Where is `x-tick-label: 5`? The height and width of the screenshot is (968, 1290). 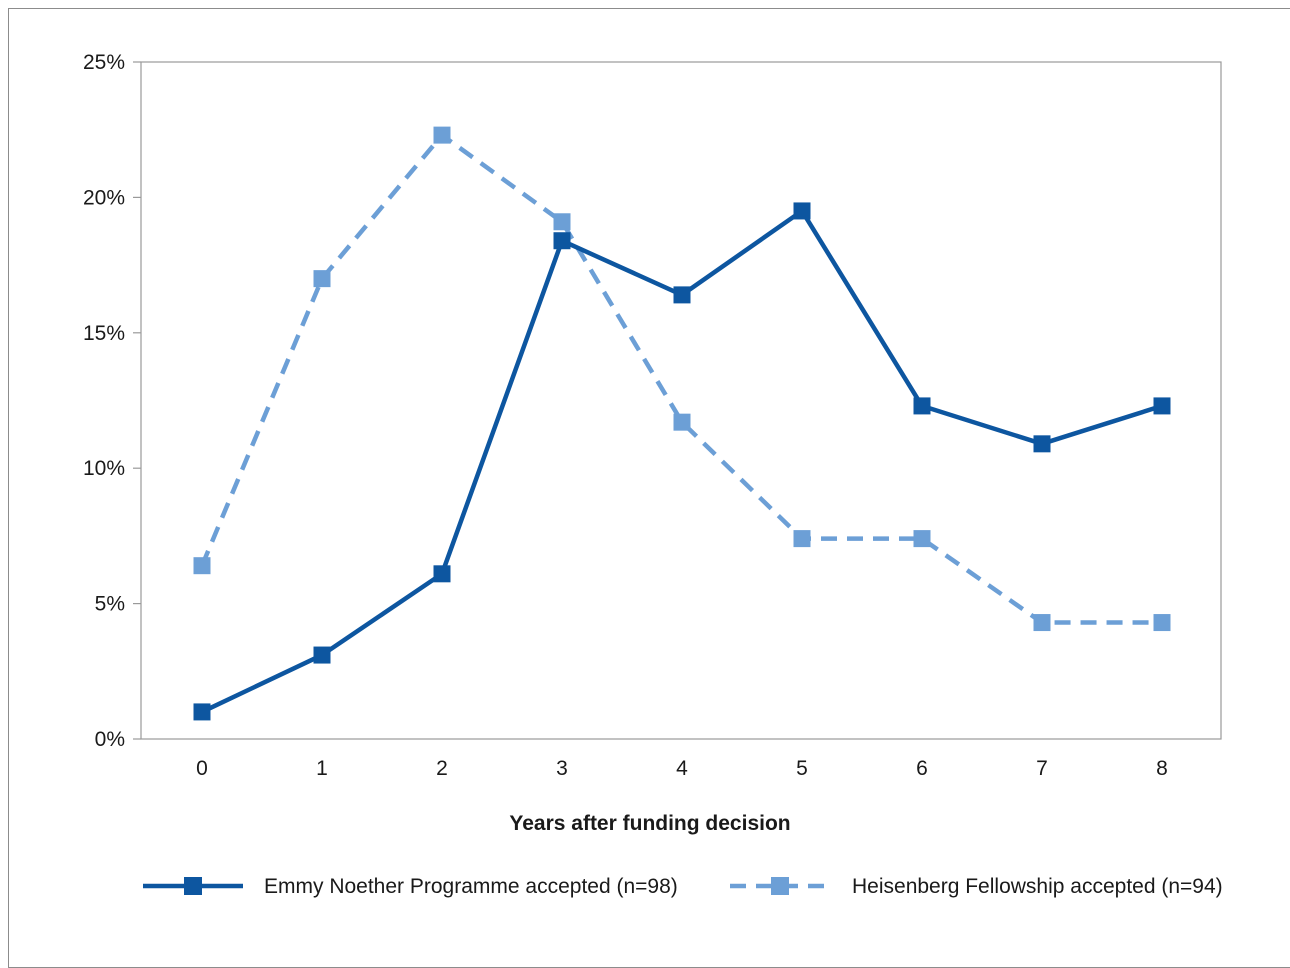 x-tick-label: 5 is located at coordinates (802, 768).